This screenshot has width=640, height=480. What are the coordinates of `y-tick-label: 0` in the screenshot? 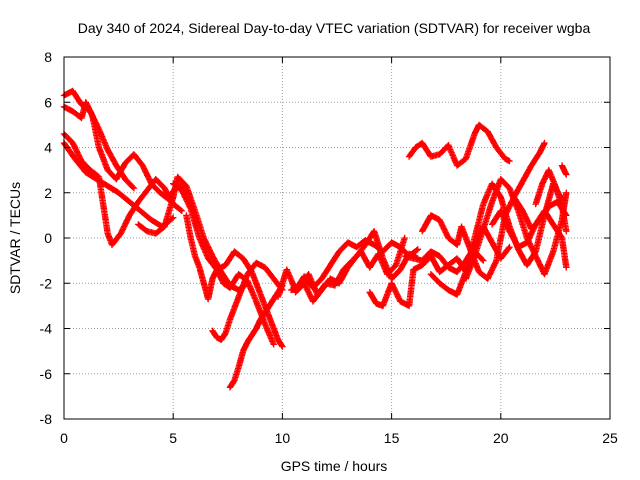 It's located at (48, 238).